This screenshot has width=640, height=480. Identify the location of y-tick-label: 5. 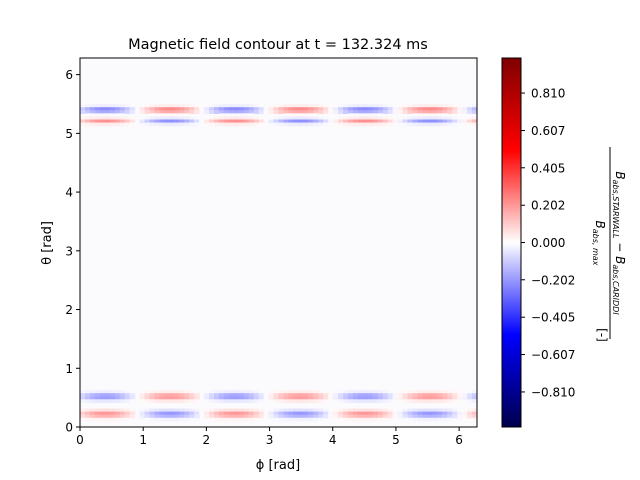
(69, 134).